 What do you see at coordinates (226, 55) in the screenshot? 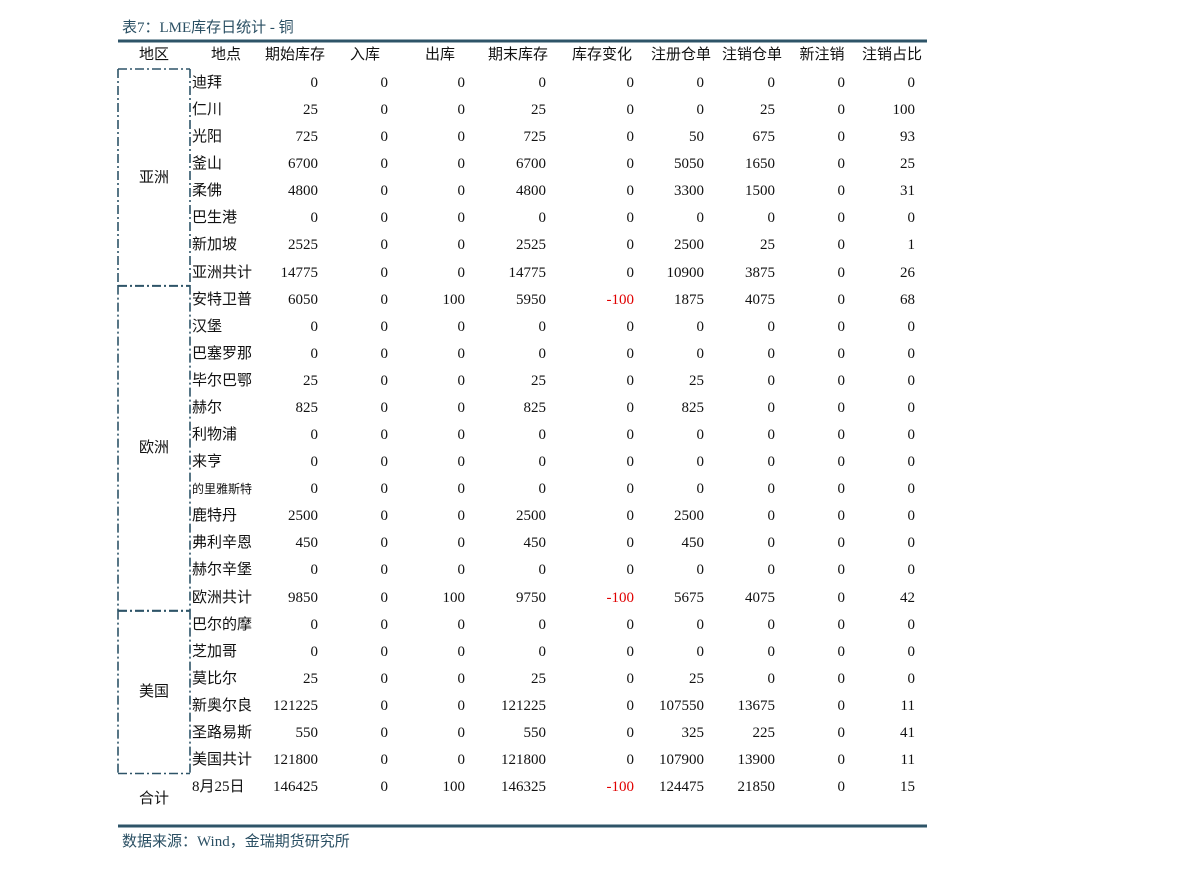
I see `column-header: 地点` at bounding box center [226, 55].